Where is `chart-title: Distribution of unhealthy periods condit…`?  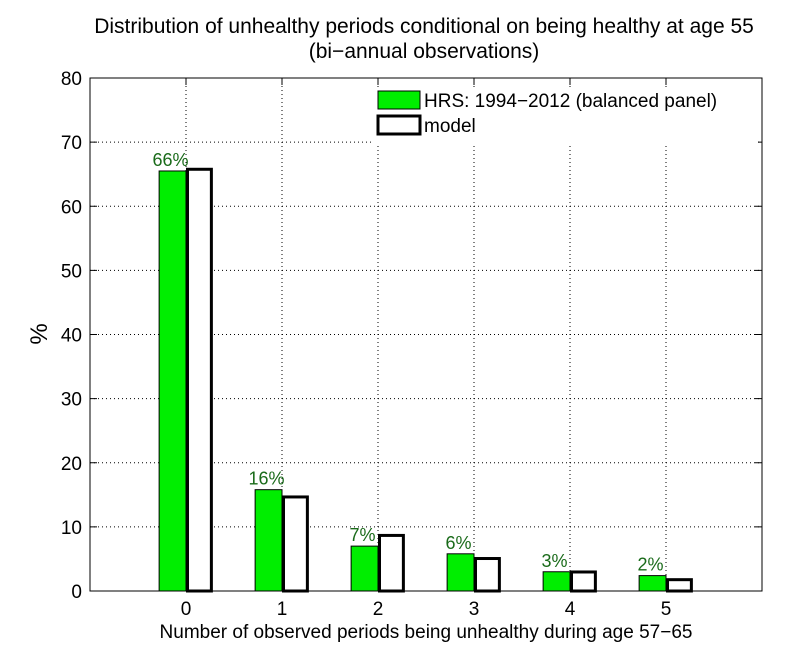
chart-title: Distribution of unhealthy periods condit… is located at coordinates (424, 26).